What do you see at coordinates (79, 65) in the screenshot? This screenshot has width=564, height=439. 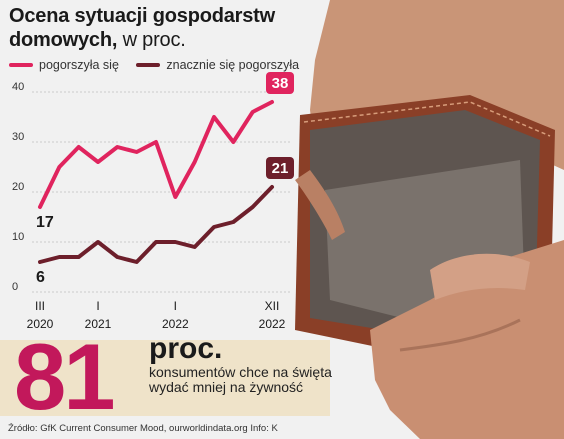 I see `legend-label-worse: pogorszyła się` at bounding box center [79, 65].